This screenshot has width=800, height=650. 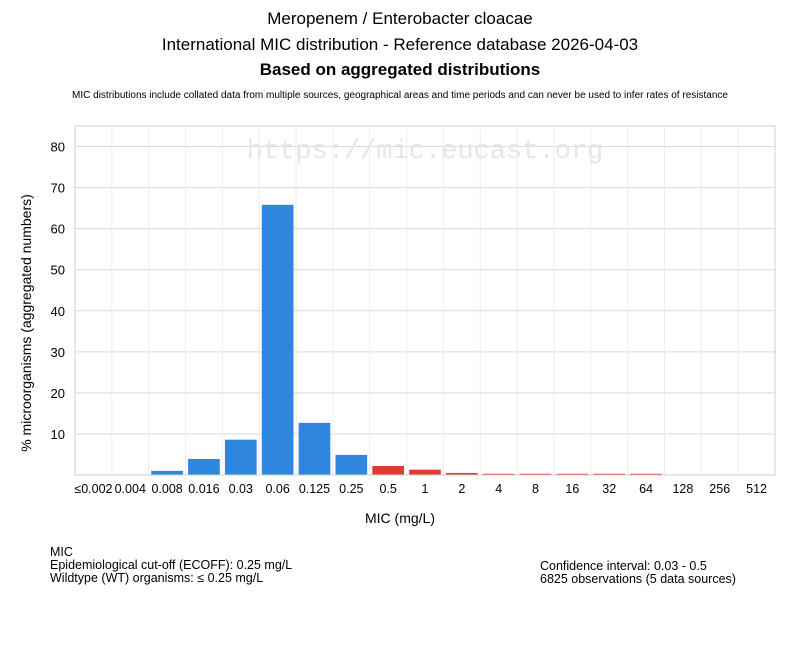 What do you see at coordinates (166, 489) in the screenshot?
I see `x-tick-label: 0.008` at bounding box center [166, 489].